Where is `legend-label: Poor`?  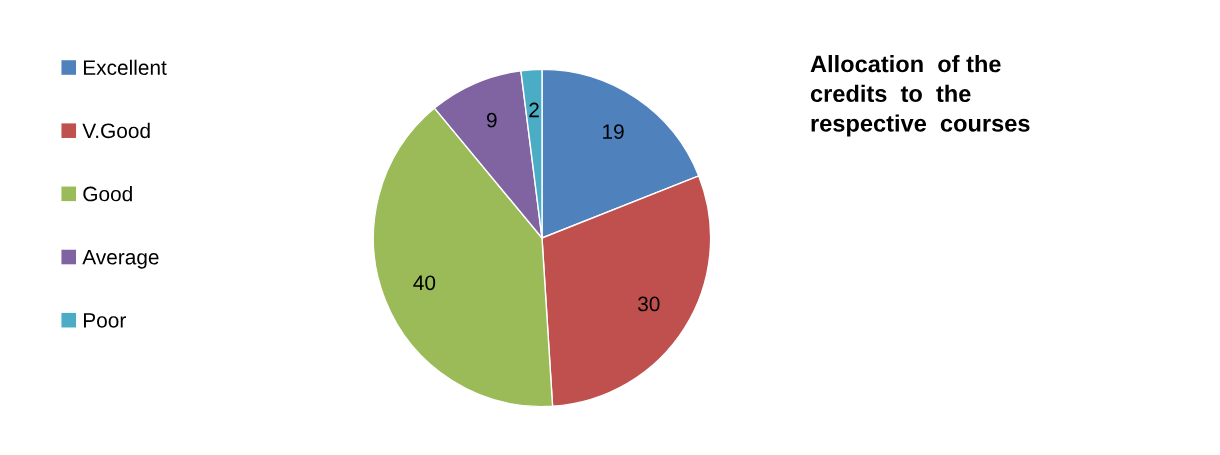
legend-label: Poor is located at coordinates (104, 320).